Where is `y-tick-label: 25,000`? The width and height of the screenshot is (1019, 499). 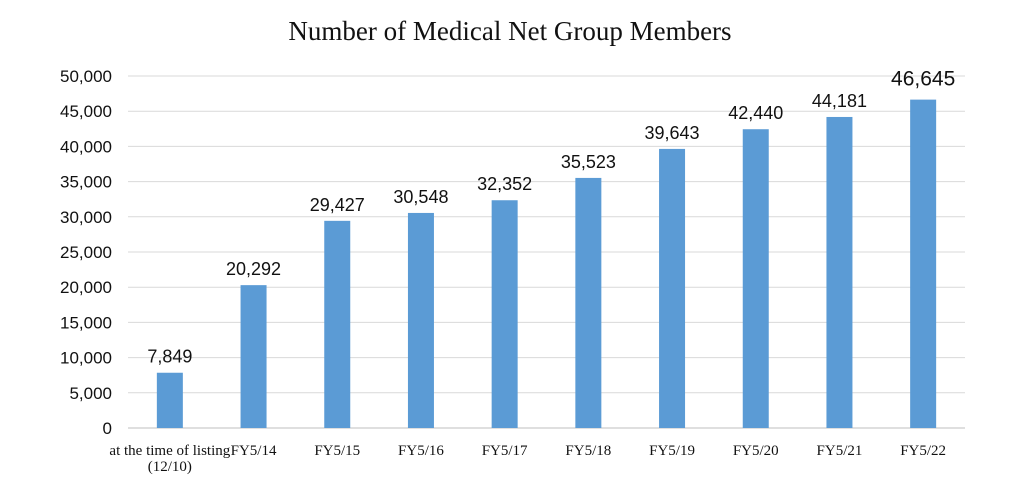 y-tick-label: 25,000 is located at coordinates (86, 252).